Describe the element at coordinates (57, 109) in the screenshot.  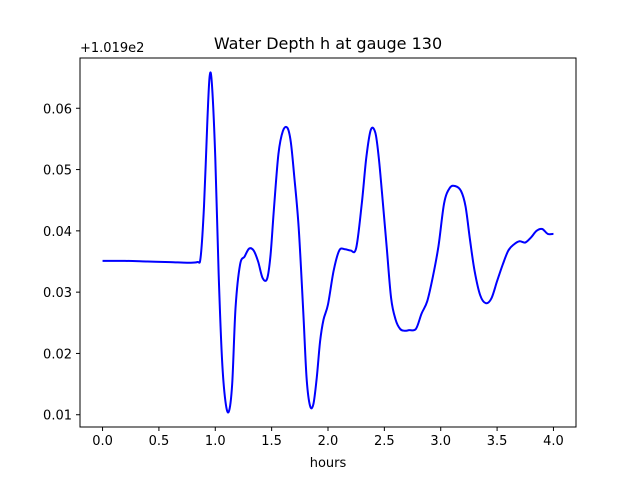
I see `y-tick-label: 0.06` at that location.